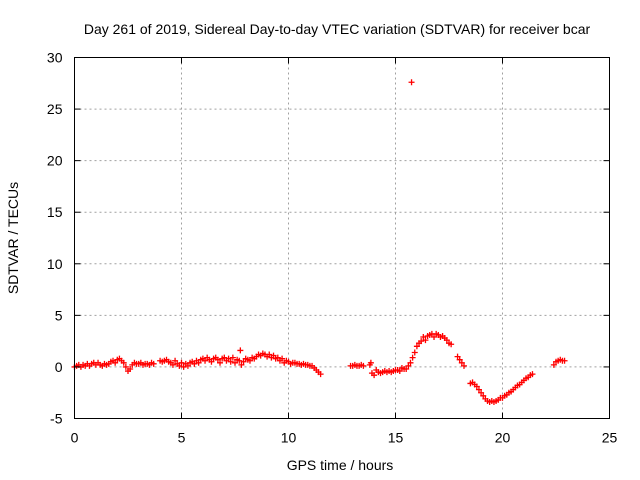  Describe the element at coordinates (182, 438) in the screenshot. I see `x-tick-label: 5` at that location.